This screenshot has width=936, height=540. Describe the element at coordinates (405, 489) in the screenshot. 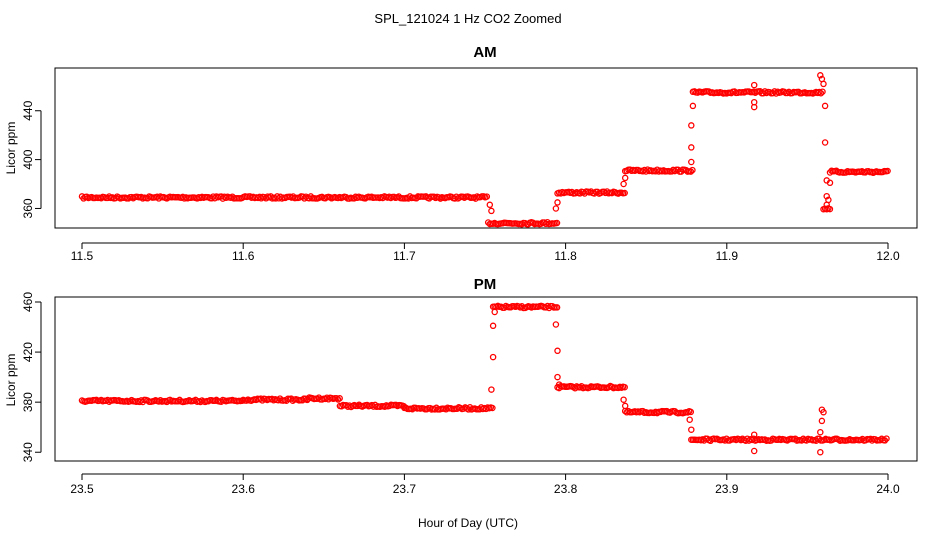

I see `x-tick-label: 23.7` at that location.